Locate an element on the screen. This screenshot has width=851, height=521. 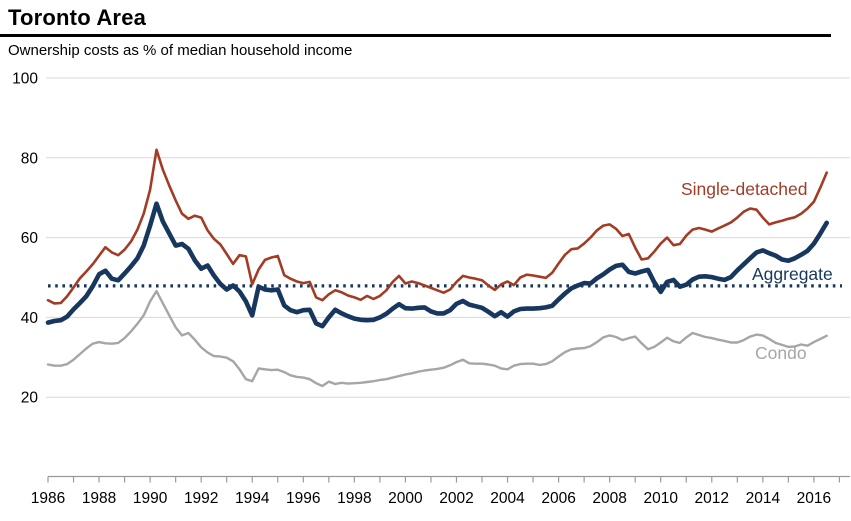
page-title: Toronto Area is located at coordinates (77, 17).